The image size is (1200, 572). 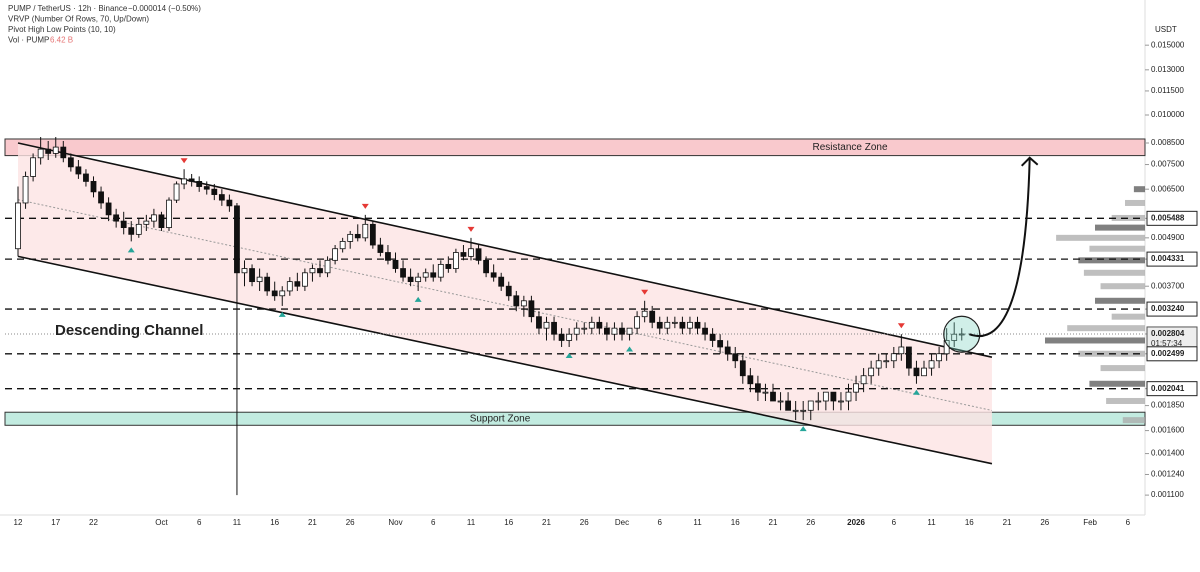 I want to click on y-tick-label: 0.002041, so click(x=1168, y=388).